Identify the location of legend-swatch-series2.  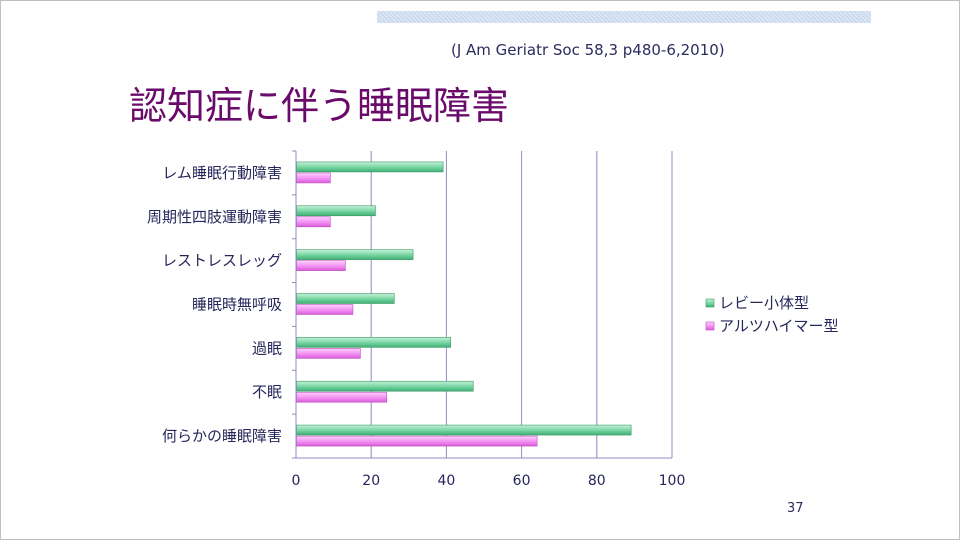
(710, 326).